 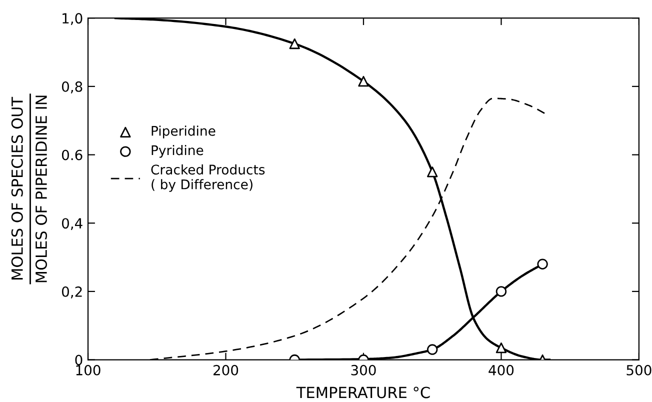 What do you see at coordinates (72, 155) in the screenshot?
I see `y-tick-label: 0.6` at bounding box center [72, 155].